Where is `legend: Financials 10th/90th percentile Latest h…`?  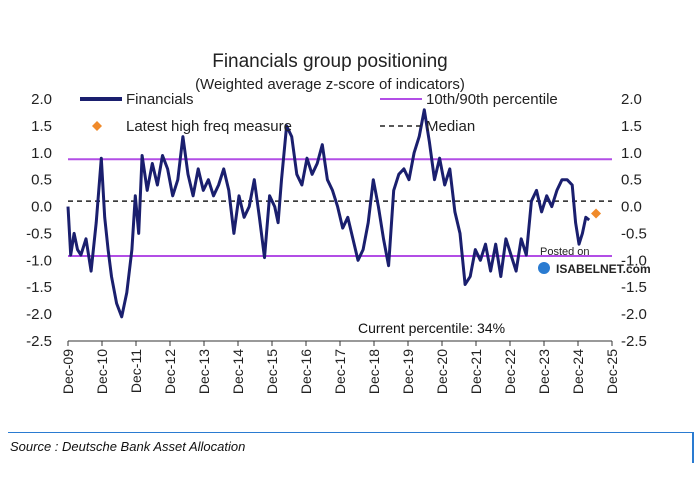 legend: Financials 10th/90th percentile Latest h… is located at coordinates (319, 113).